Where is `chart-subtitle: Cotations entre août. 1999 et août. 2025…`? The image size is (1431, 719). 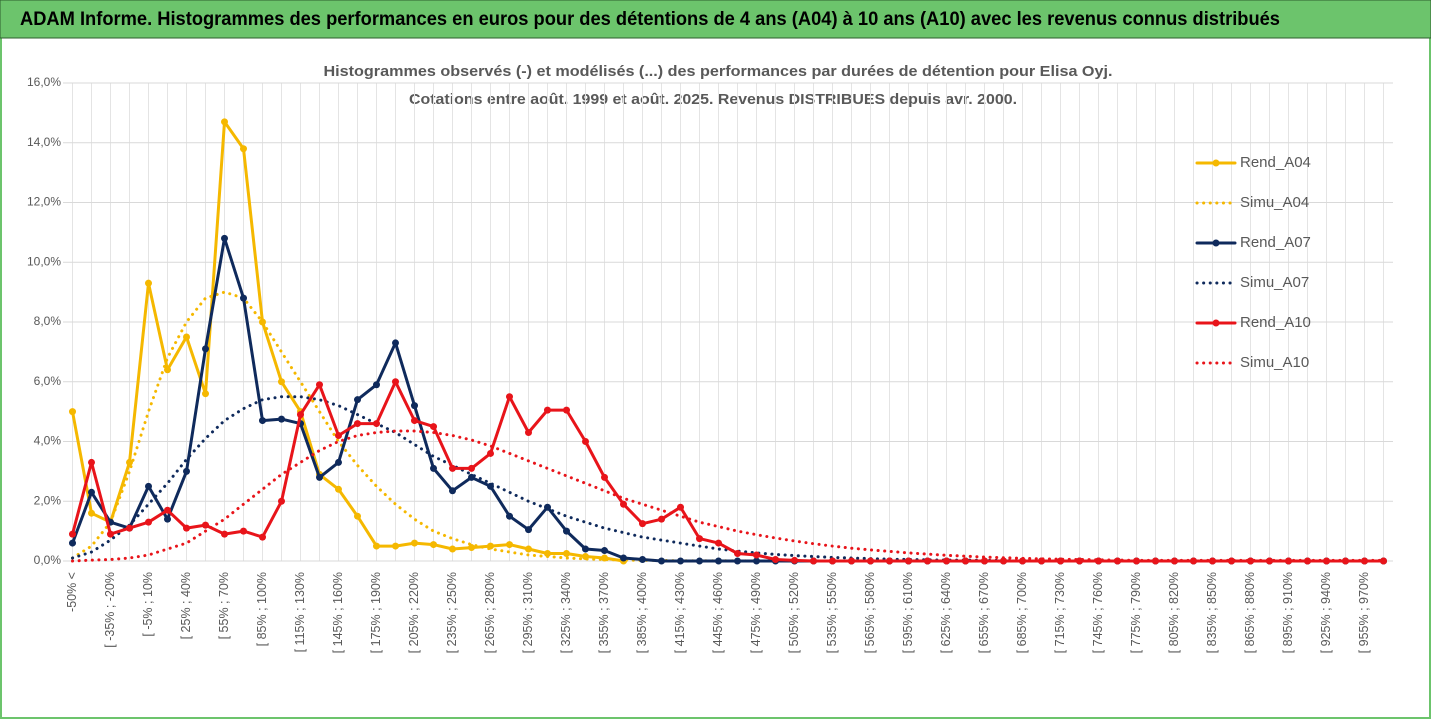 chart-subtitle: Cotations entre août. 1999 et août. 2025… is located at coordinates (713, 99).